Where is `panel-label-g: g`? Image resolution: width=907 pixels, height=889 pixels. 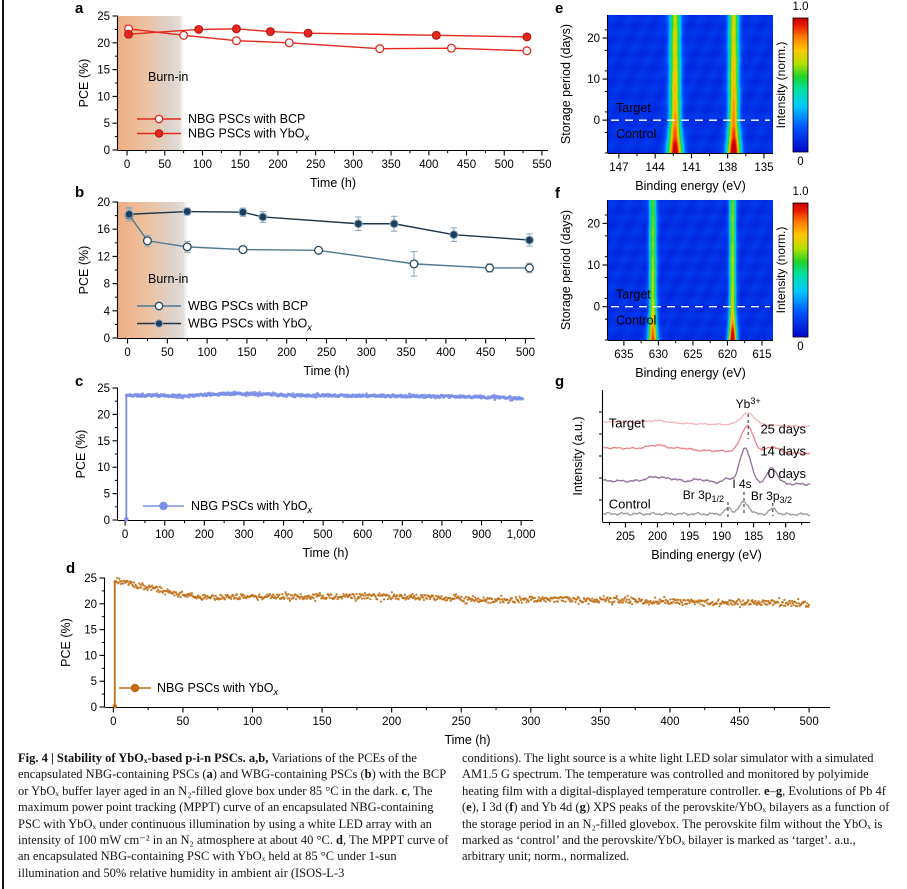 panel-label-g: g is located at coordinates (560, 381).